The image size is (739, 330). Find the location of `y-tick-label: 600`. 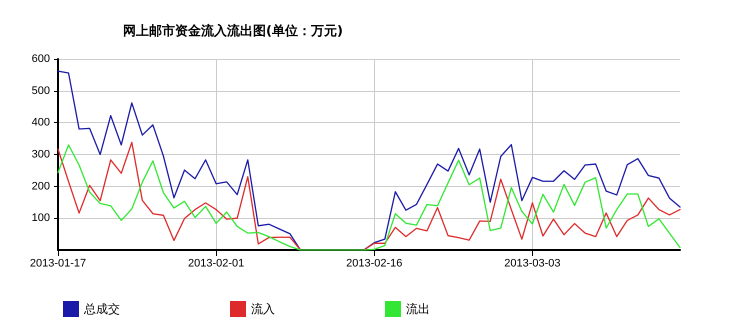

y-tick-label: 600 is located at coordinates (41, 59).